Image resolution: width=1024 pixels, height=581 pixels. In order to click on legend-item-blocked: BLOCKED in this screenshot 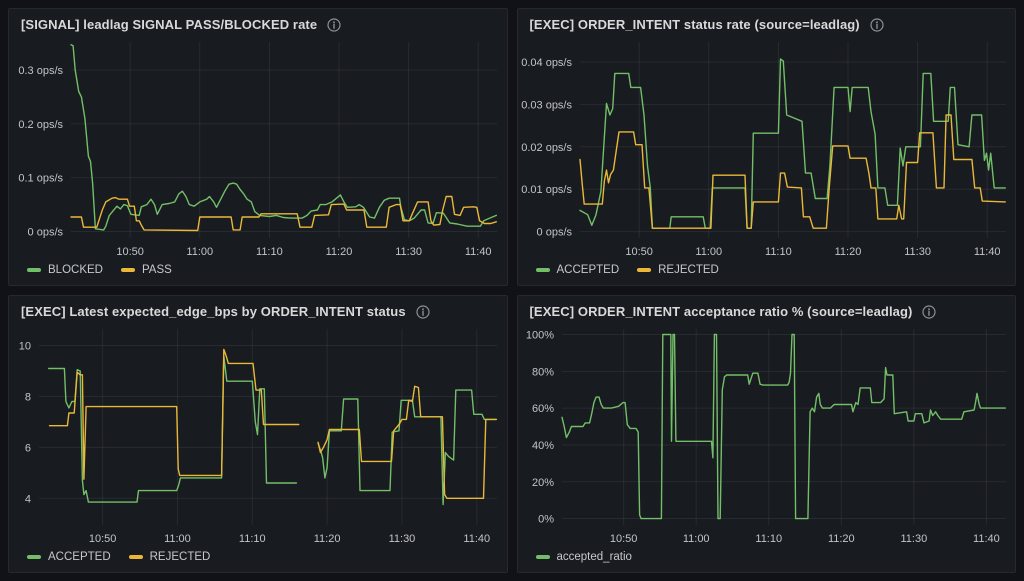, I will do `click(65, 270)`.